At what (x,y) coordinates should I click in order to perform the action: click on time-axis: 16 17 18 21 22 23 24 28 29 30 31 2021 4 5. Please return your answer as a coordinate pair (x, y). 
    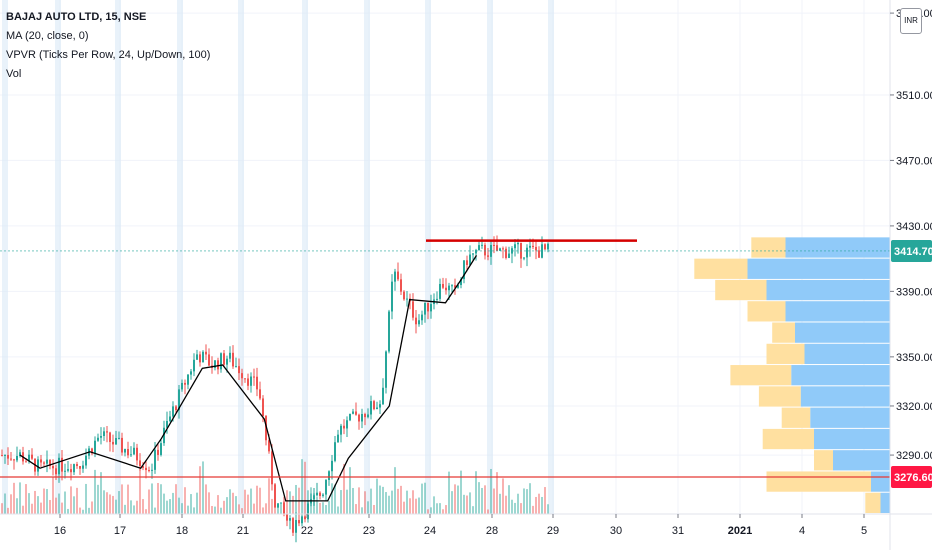
    Looking at the image, I should click on (460, 525).